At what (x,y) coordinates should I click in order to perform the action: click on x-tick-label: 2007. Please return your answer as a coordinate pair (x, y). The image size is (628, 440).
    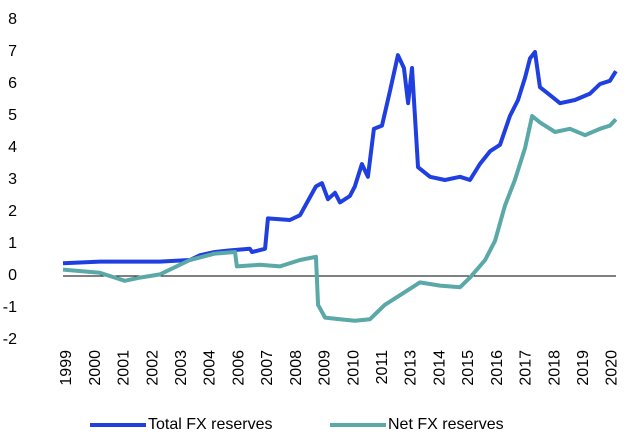
    Looking at the image, I should click on (267, 368).